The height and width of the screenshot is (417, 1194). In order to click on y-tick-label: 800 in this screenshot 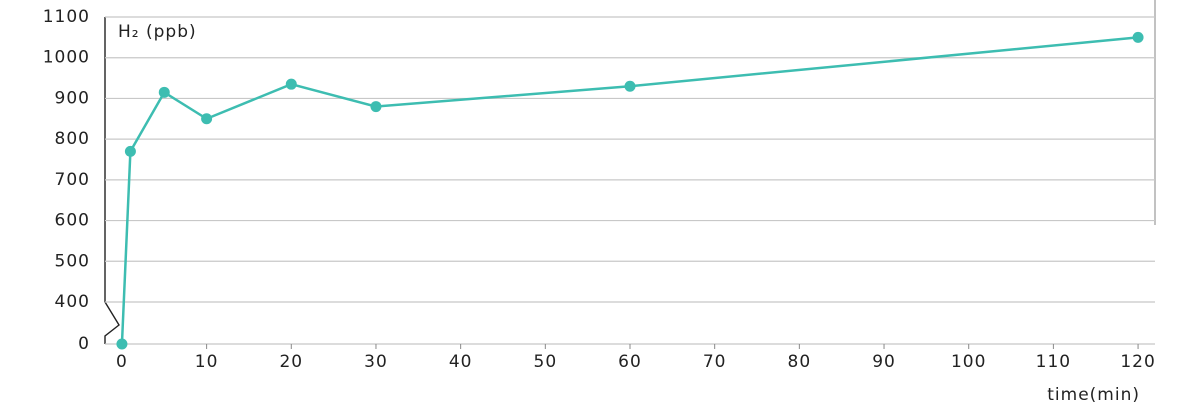, I will do `click(72, 139)`.